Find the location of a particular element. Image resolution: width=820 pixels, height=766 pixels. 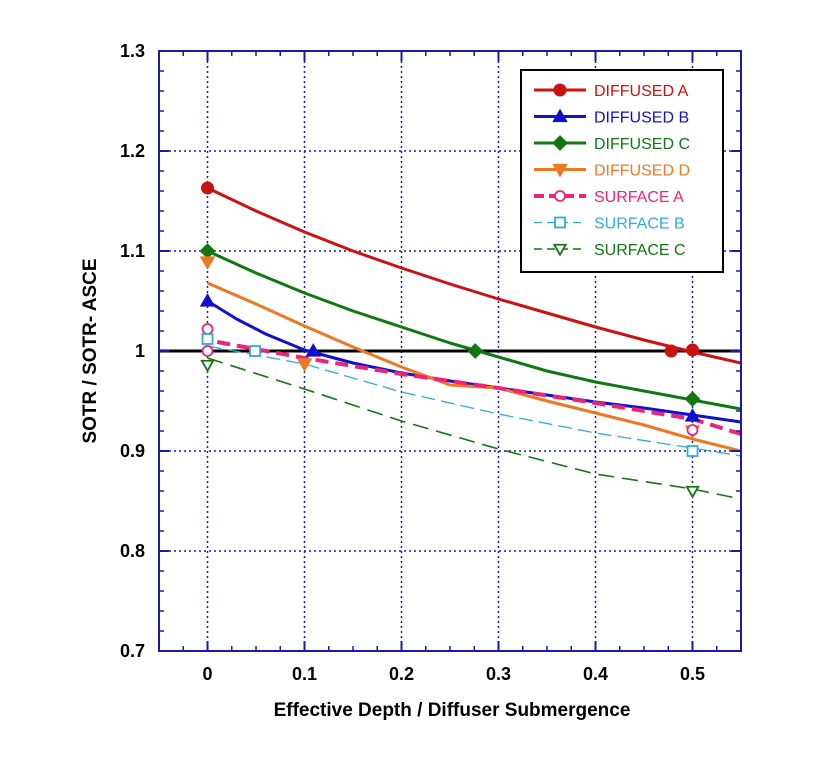

x-tick-label: 0.5 is located at coordinates (692, 674).